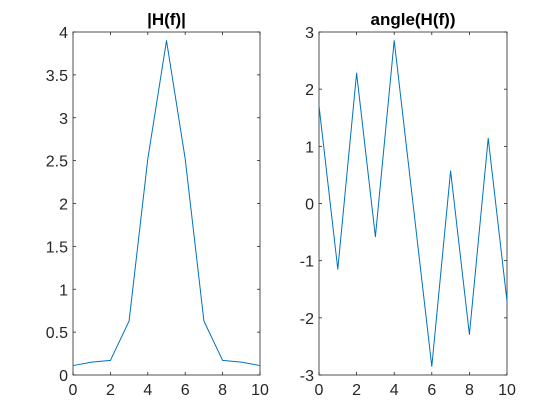 The width and height of the screenshot is (560, 420). Describe the element at coordinates (166, 19) in the screenshot. I see `chart-title-magnitude: |H(f)|` at that location.